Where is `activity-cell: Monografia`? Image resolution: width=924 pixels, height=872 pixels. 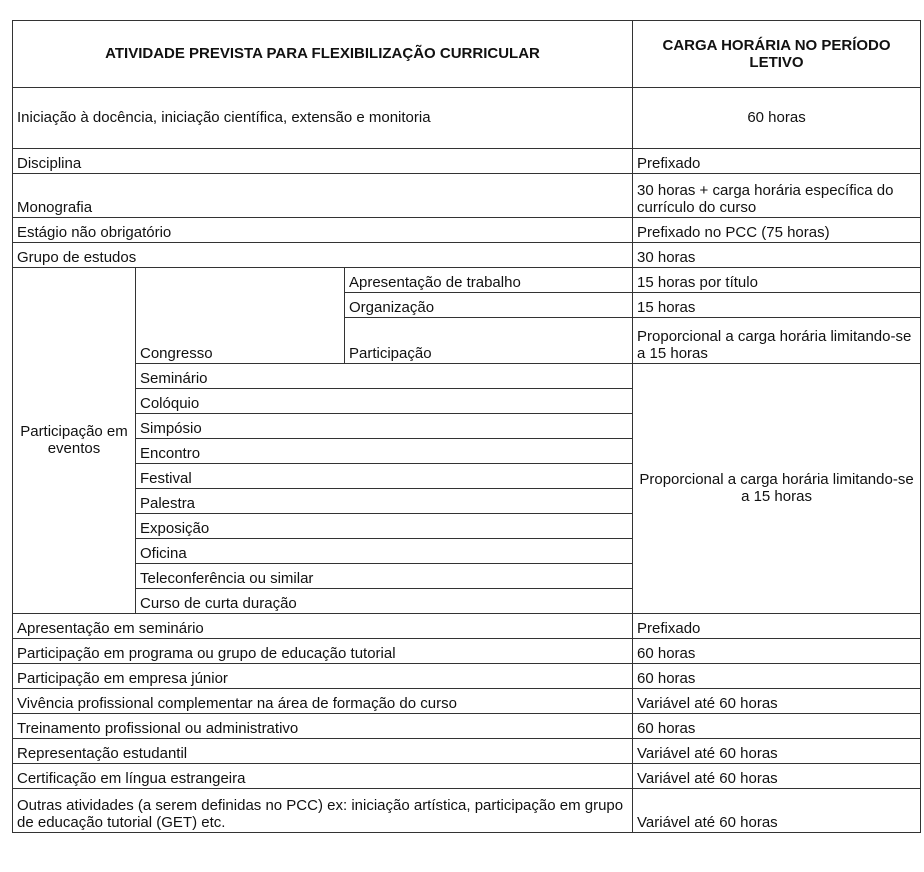 activity-cell: Monografia is located at coordinates (322, 195).